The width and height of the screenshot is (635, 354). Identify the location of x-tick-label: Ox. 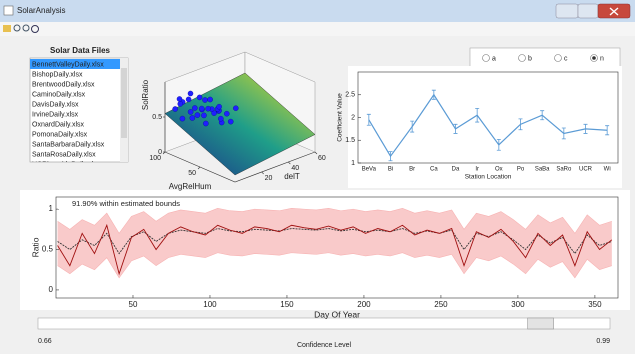
(499, 170).